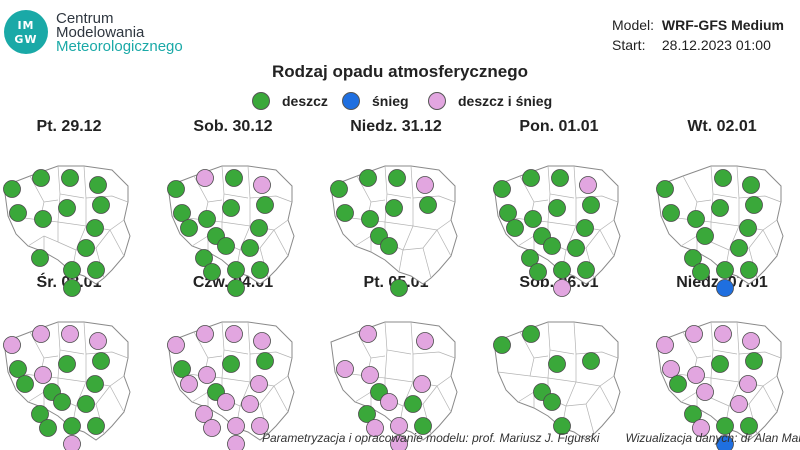  Describe the element at coordinates (722, 126) in the screenshot. I see `day-label: Wt. 02.01` at that location.